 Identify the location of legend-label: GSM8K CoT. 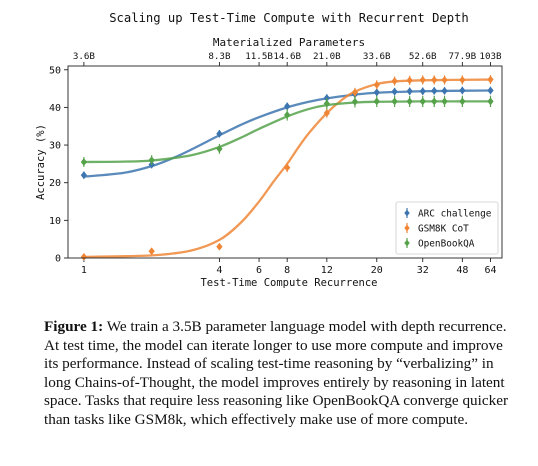
(443, 229).